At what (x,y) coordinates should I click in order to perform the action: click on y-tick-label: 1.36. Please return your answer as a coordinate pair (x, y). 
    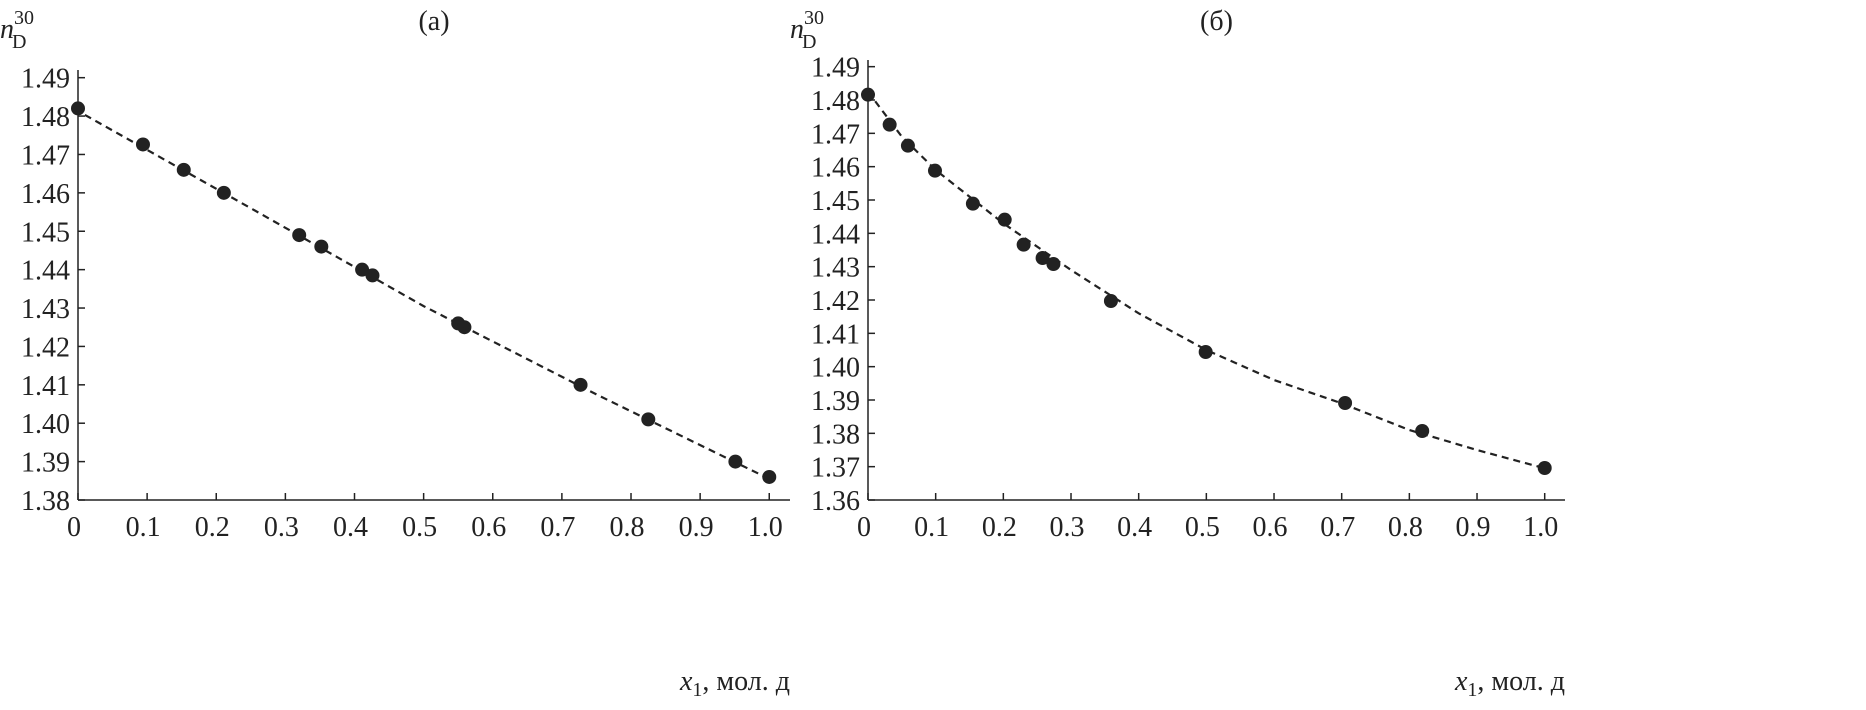
    Looking at the image, I should click on (835, 501).